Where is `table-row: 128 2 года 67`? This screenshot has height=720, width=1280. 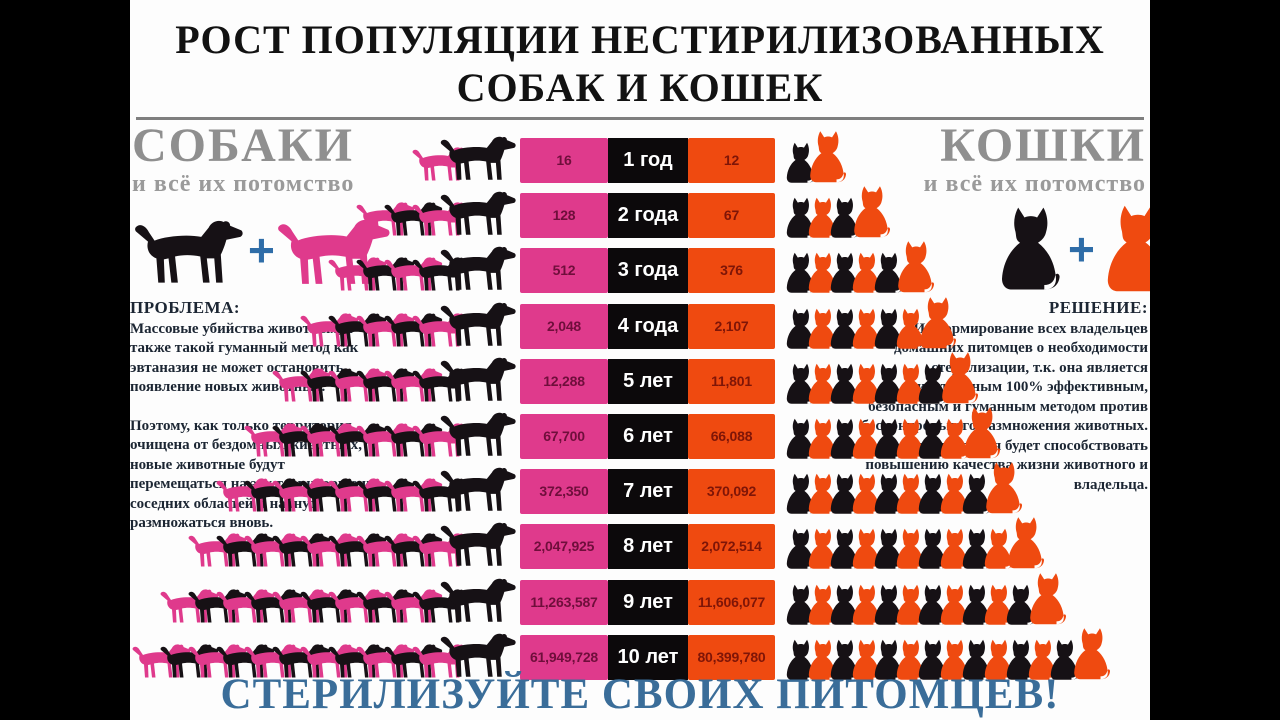 table-row: 128 2 года 67 is located at coordinates (647, 216).